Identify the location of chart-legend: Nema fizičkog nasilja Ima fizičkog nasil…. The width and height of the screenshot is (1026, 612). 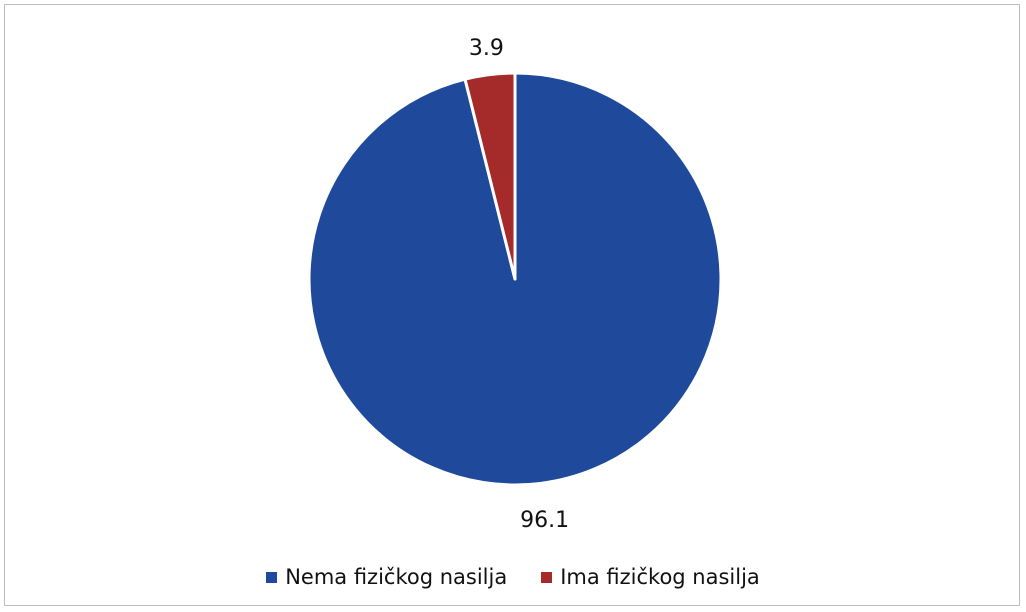
(513, 577).